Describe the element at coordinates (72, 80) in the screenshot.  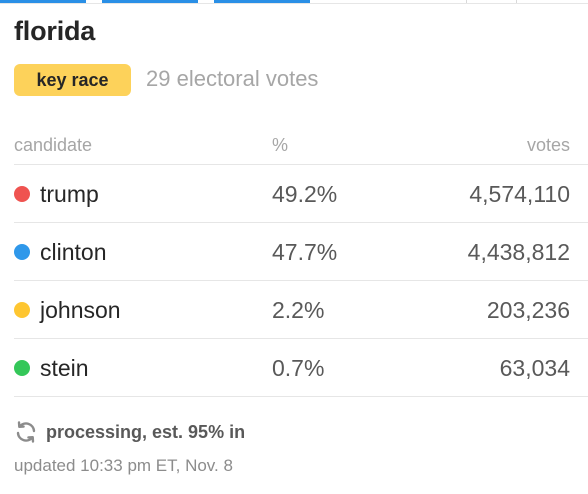
I see `key-race-badge: key race` at that location.